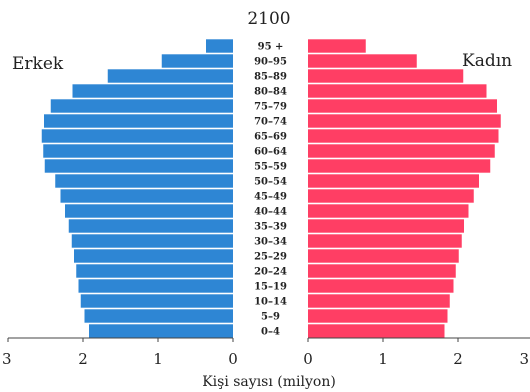  Describe the element at coordinates (458, 359) in the screenshot. I see `right-tick-label: 2` at that location.